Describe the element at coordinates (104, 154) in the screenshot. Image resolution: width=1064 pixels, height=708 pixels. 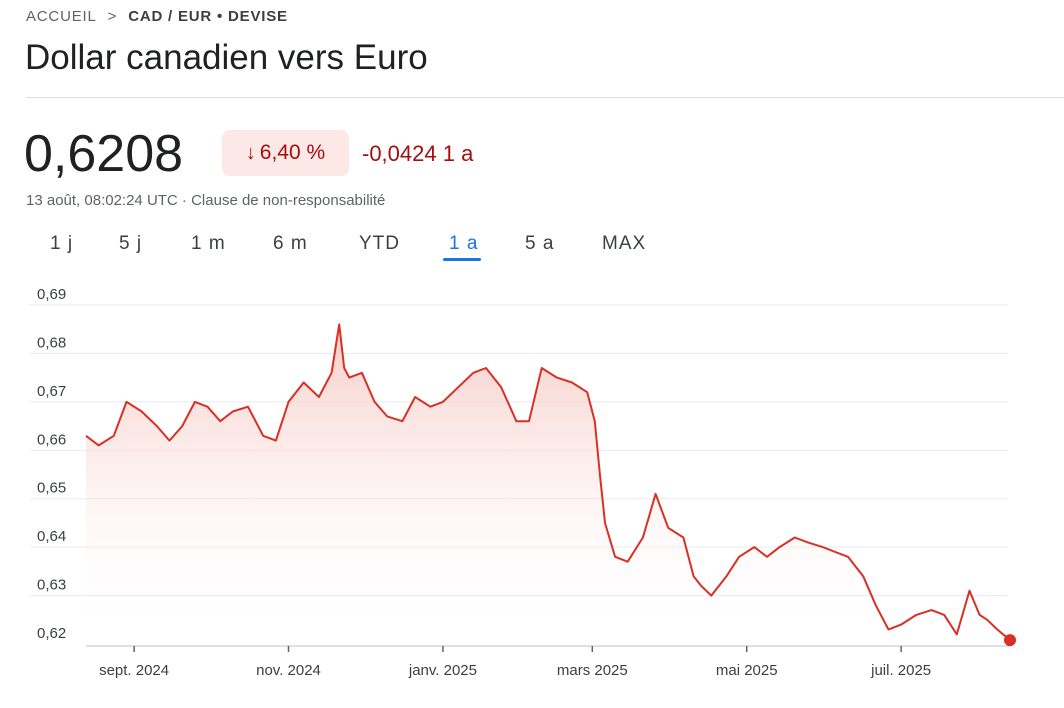
I see `current-price: 0,6208` at that location.